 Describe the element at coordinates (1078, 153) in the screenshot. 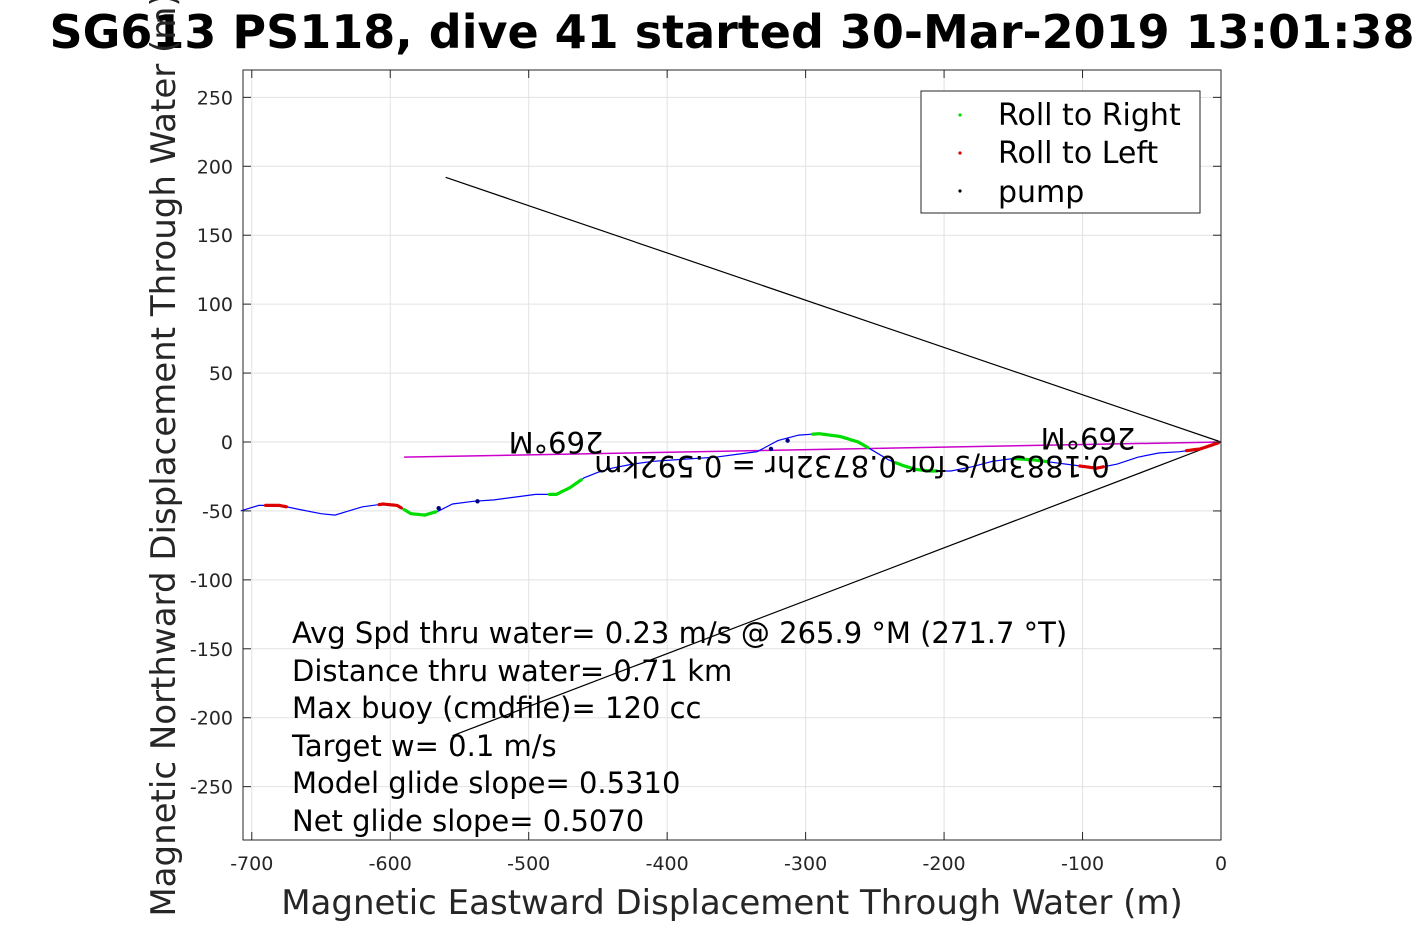

I see `legend-label-roll-left: Roll to Left` at that location.